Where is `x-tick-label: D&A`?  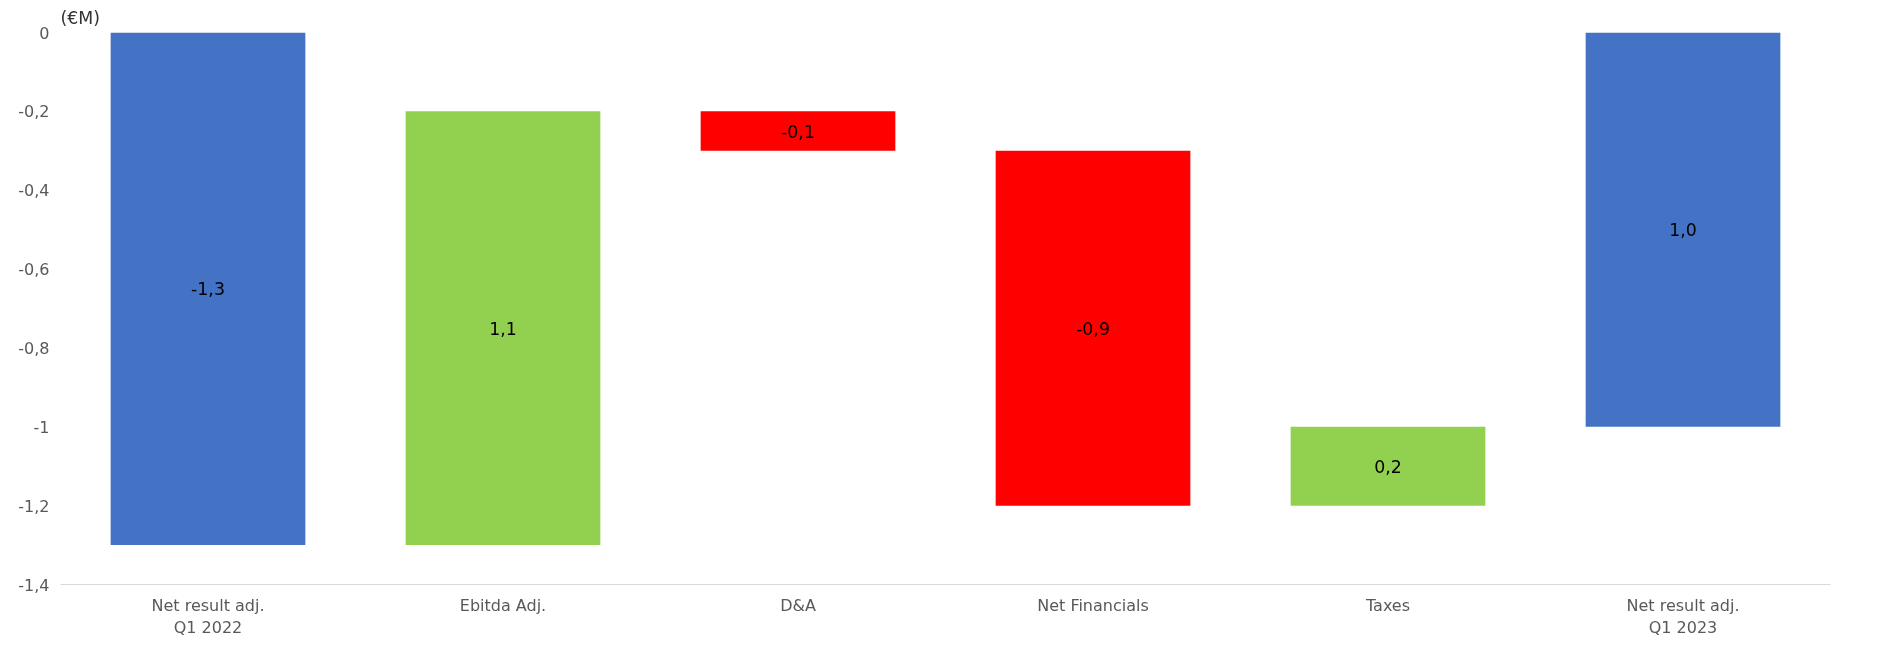 x-tick-label: D&A is located at coordinates (798, 605).